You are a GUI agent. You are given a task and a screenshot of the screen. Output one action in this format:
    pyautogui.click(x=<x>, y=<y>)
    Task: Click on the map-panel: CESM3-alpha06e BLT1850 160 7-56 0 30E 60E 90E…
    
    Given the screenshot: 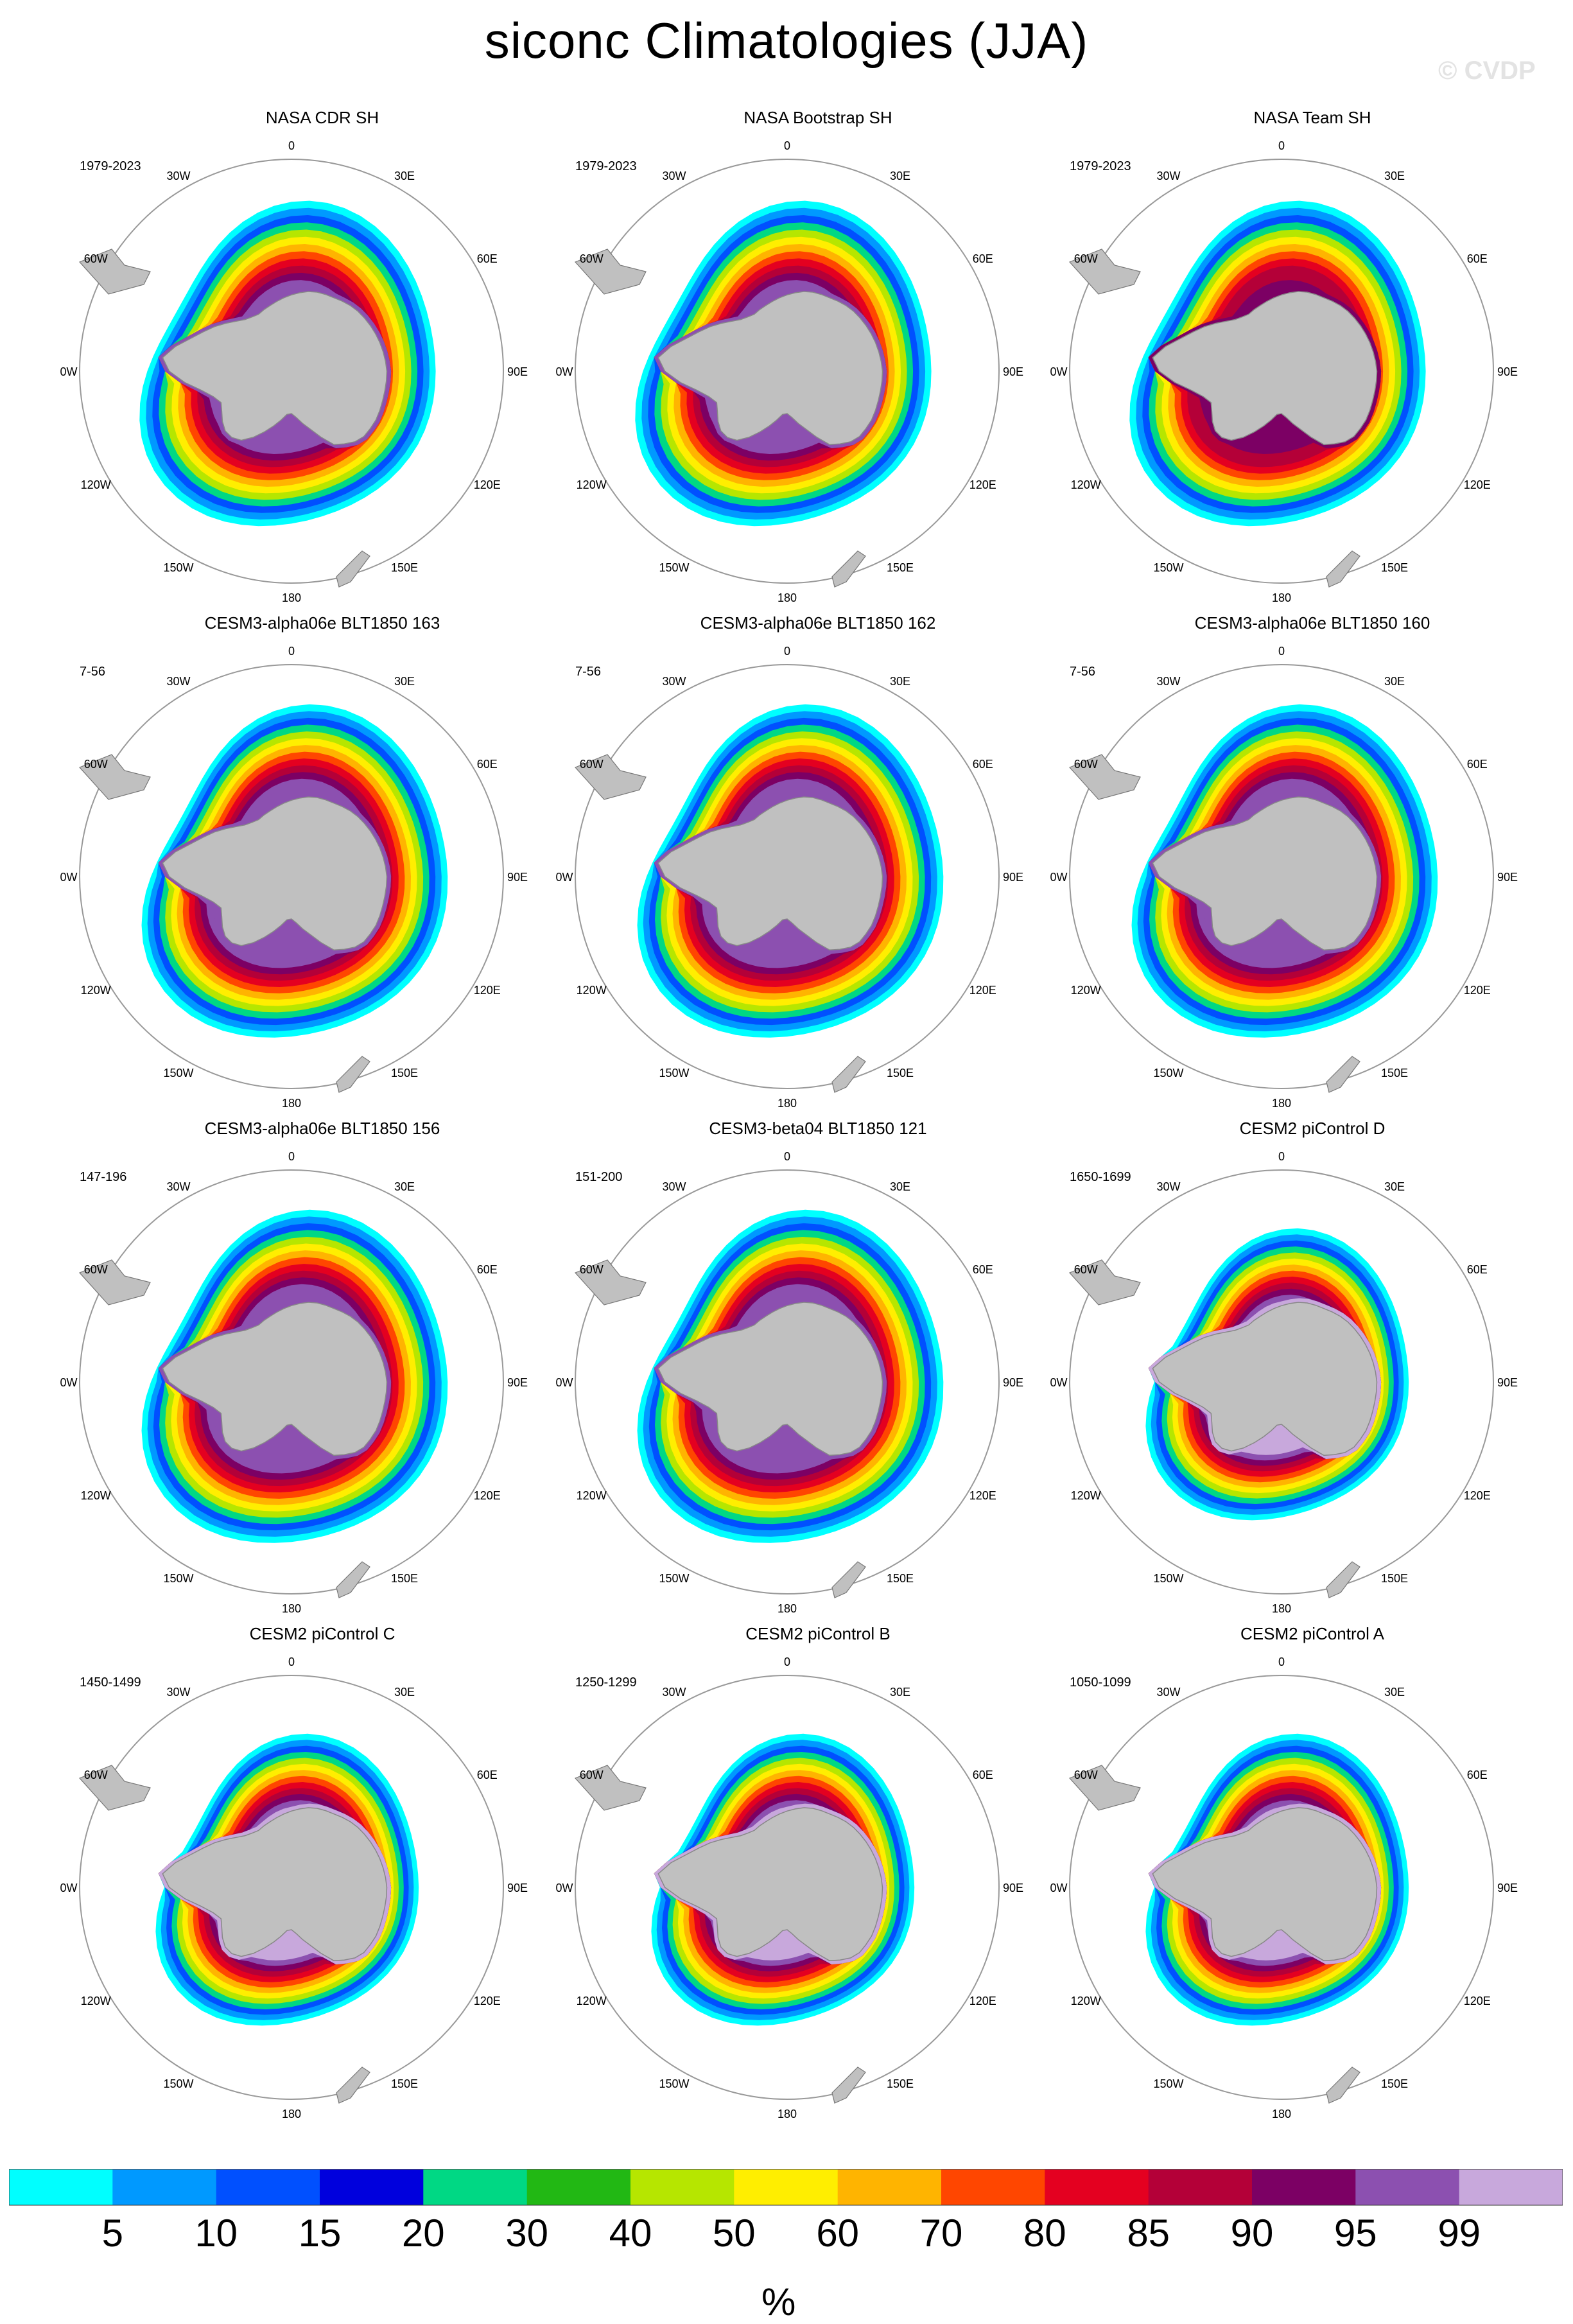 What is the action you would take?
    pyautogui.click(x=1311, y=867)
    